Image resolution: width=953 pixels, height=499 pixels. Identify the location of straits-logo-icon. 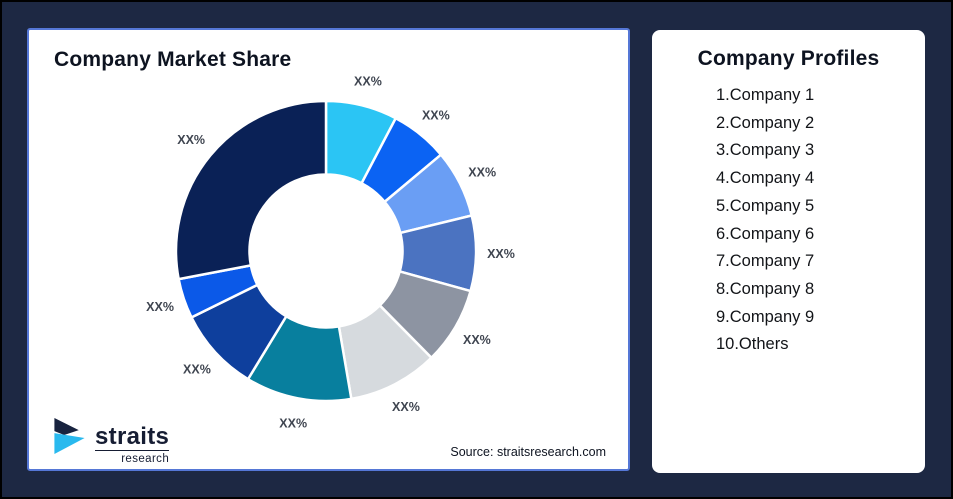
(69, 436).